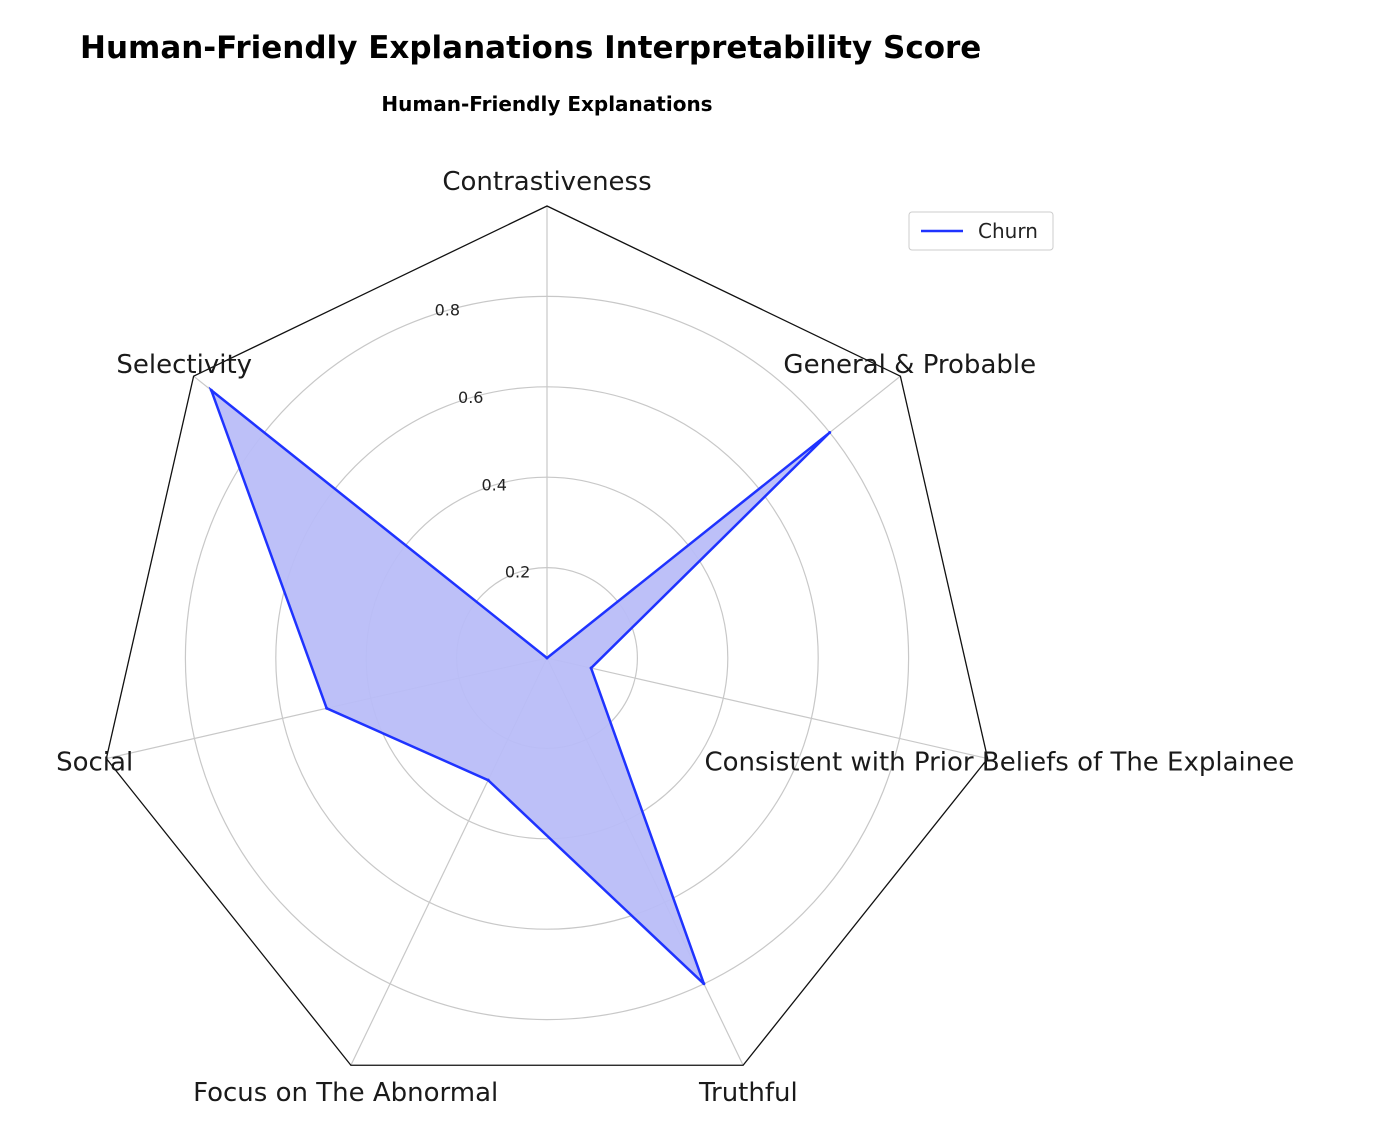 This screenshot has height=1144, width=1374. I want to click on category-label: Selectivity, so click(184, 365).